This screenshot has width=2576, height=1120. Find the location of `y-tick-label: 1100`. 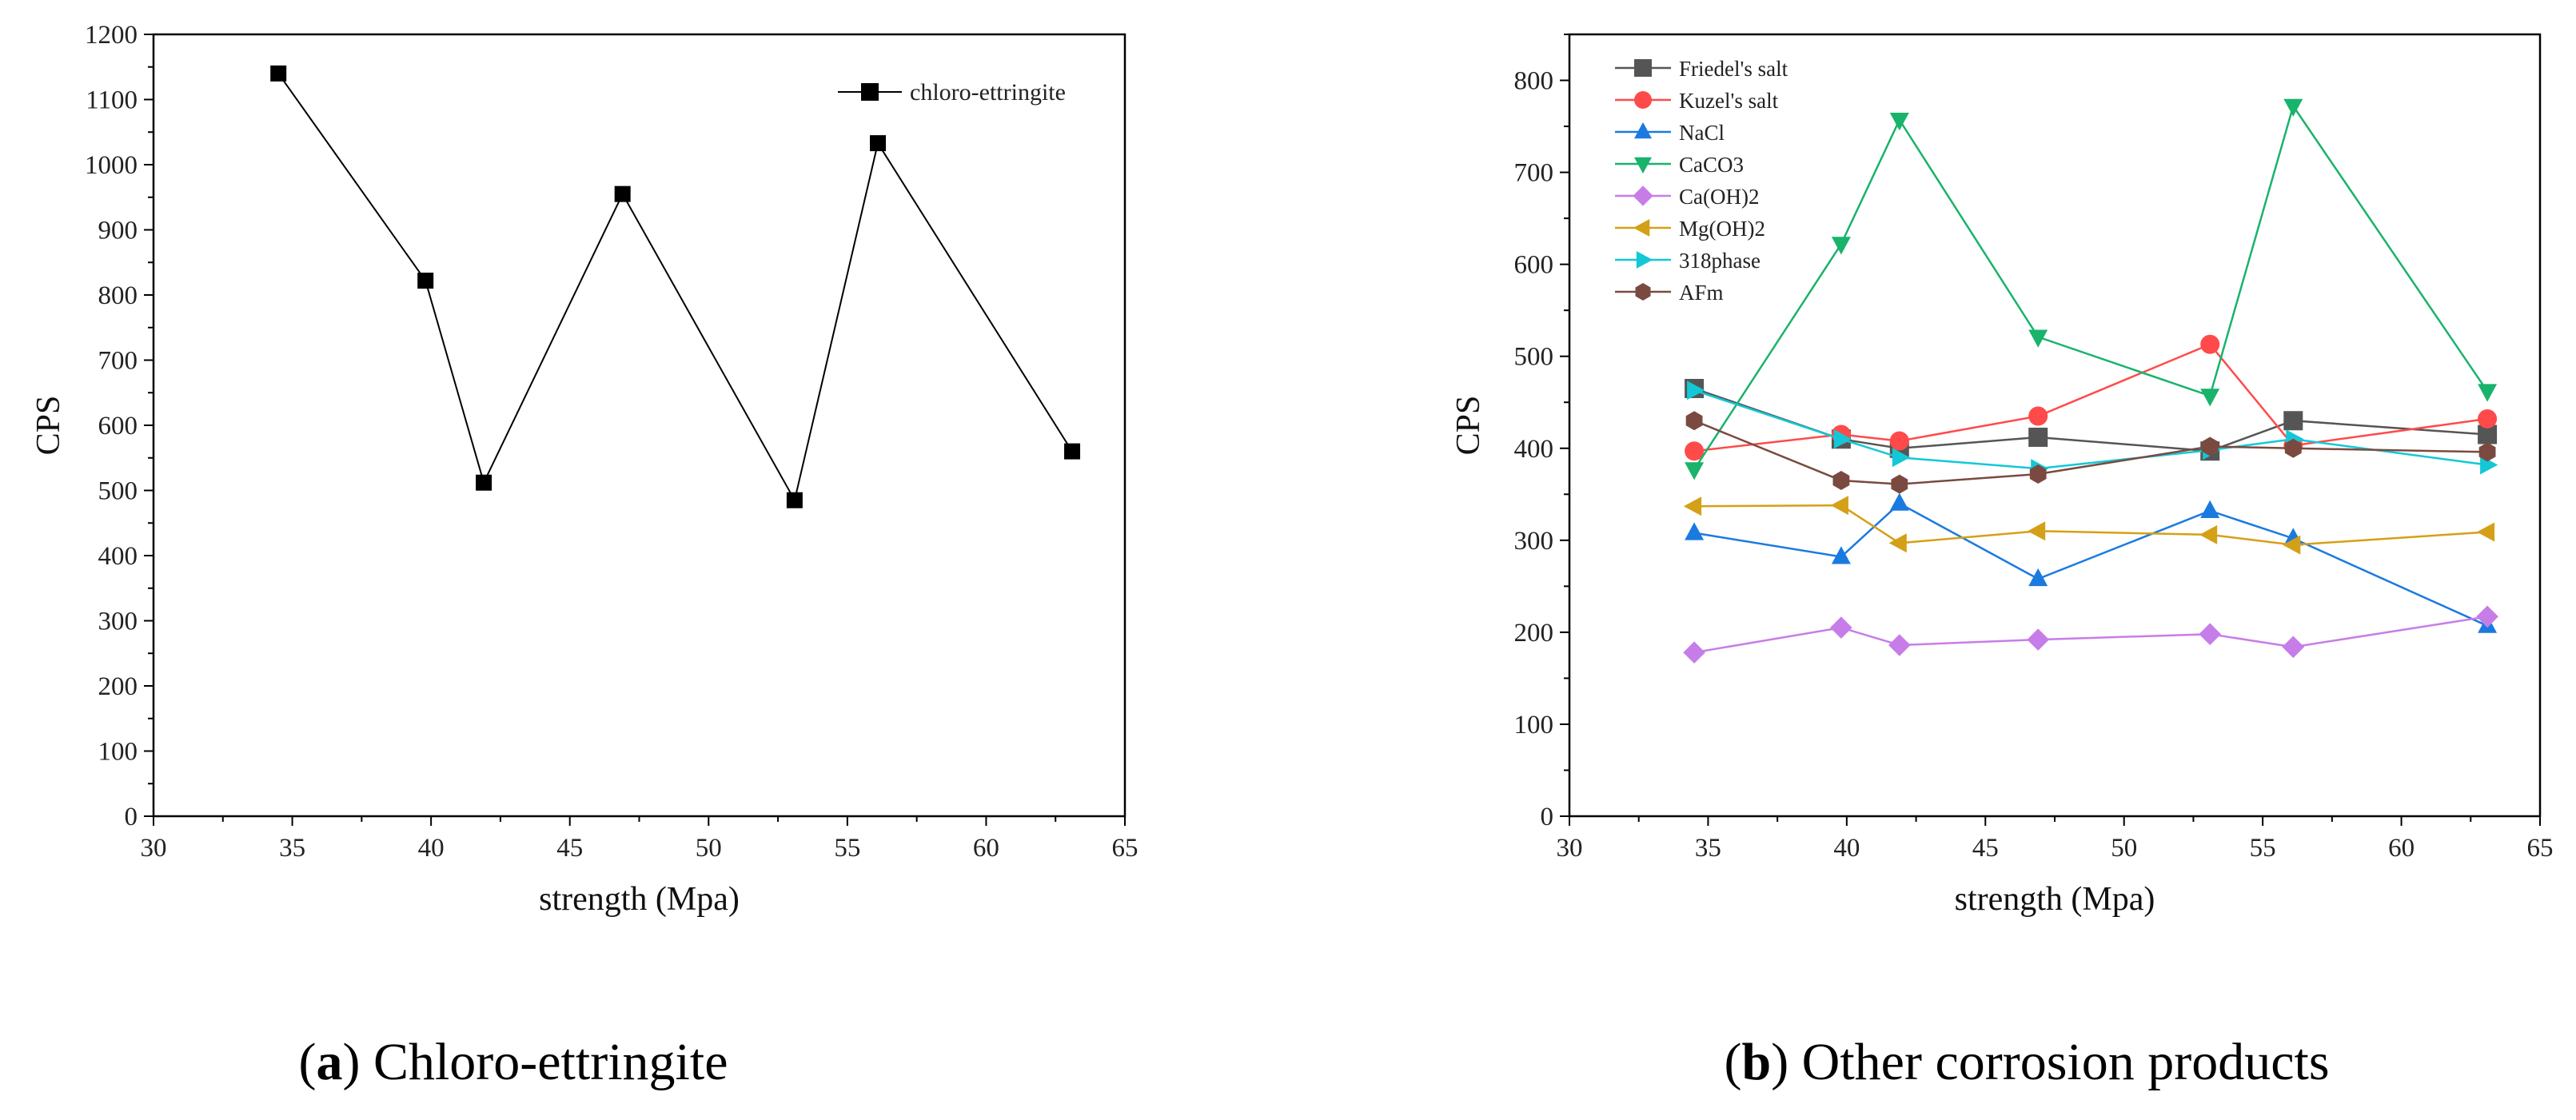

y-tick-label: 1100 is located at coordinates (112, 101).